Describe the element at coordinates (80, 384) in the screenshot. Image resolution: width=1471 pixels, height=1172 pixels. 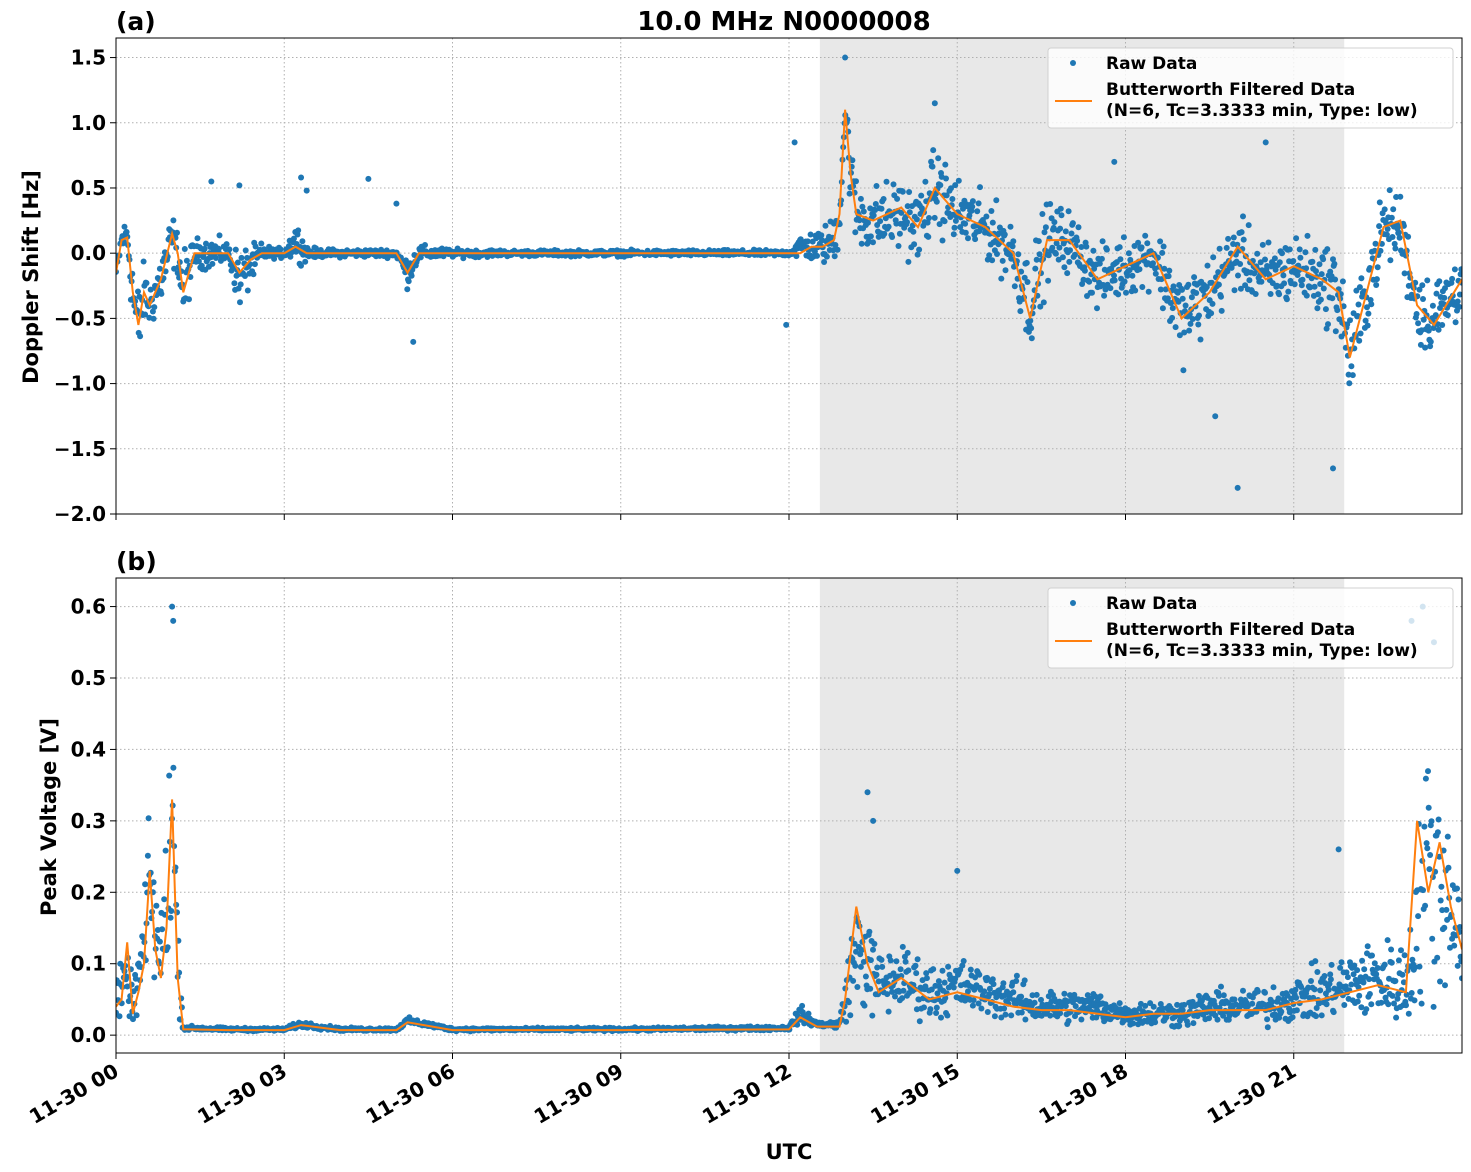
I see `y-tick-label: −1.0` at that location.